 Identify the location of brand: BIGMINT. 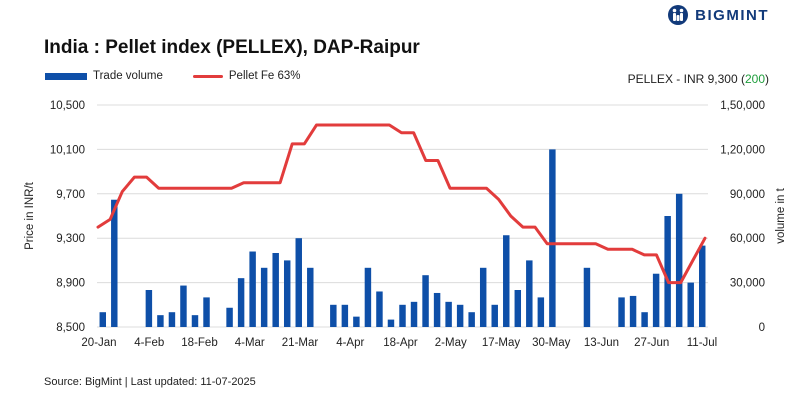
(718, 15).